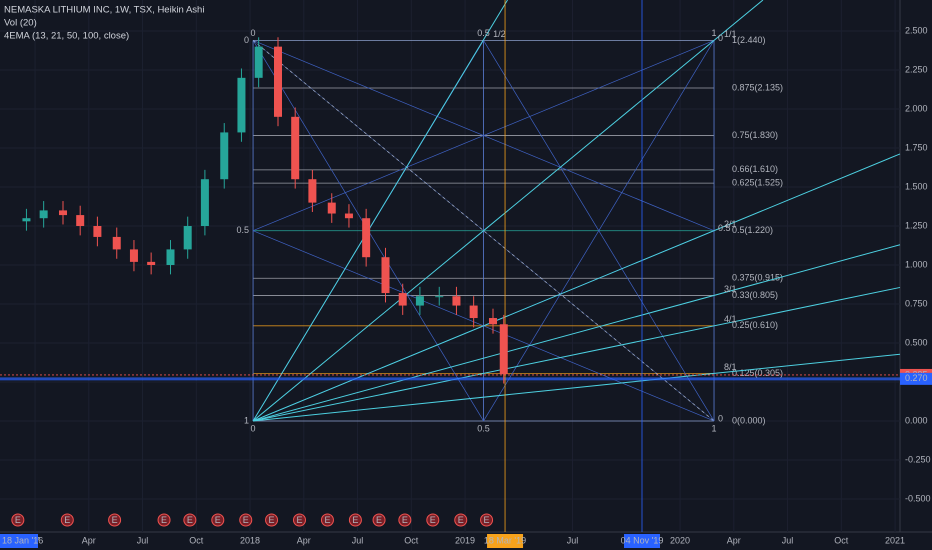 The image size is (932, 550). Describe the element at coordinates (916, 342) in the screenshot. I see `y-tick-label: 0.500` at that location.